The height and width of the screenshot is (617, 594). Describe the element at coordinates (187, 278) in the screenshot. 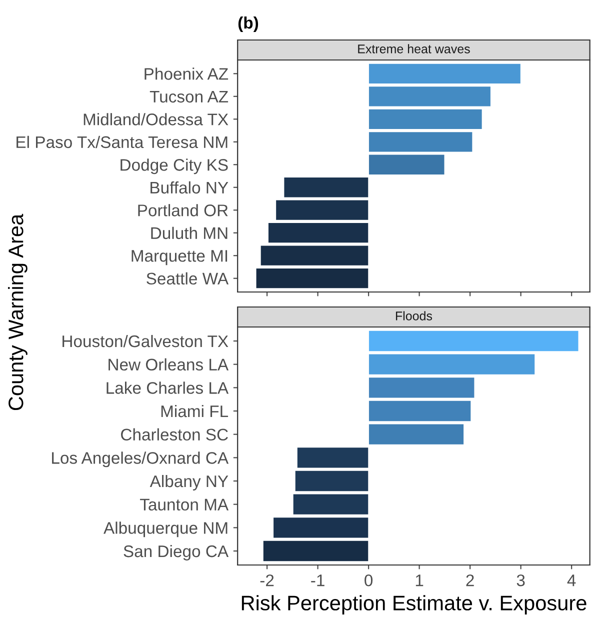

I see `y-tick-label: Seattle WA` at that location.